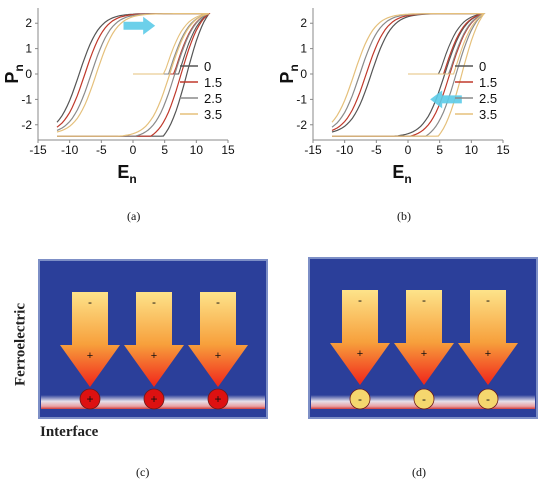 This screenshot has height=490, width=550. I want to click on polarization-schematic-d: - + - + - + - - -, so click(423, 338).